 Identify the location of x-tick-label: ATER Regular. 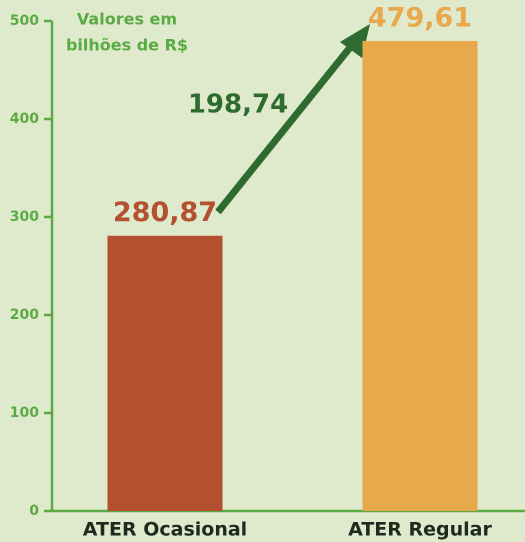
(420, 530).